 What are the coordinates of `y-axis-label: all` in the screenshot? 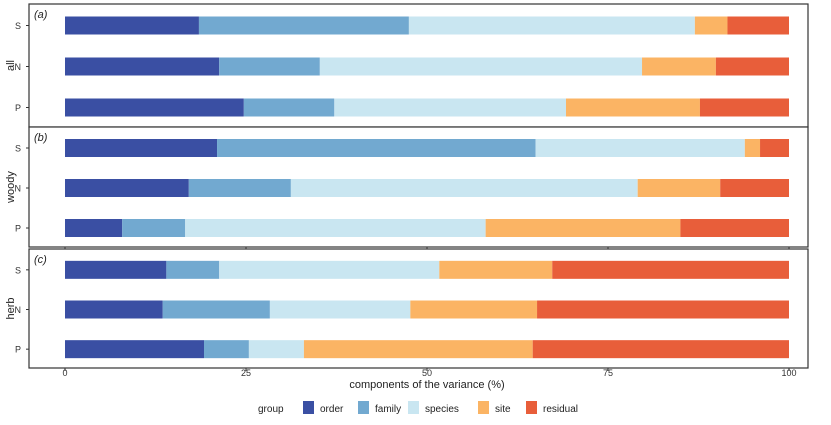 It's located at (11, 65).